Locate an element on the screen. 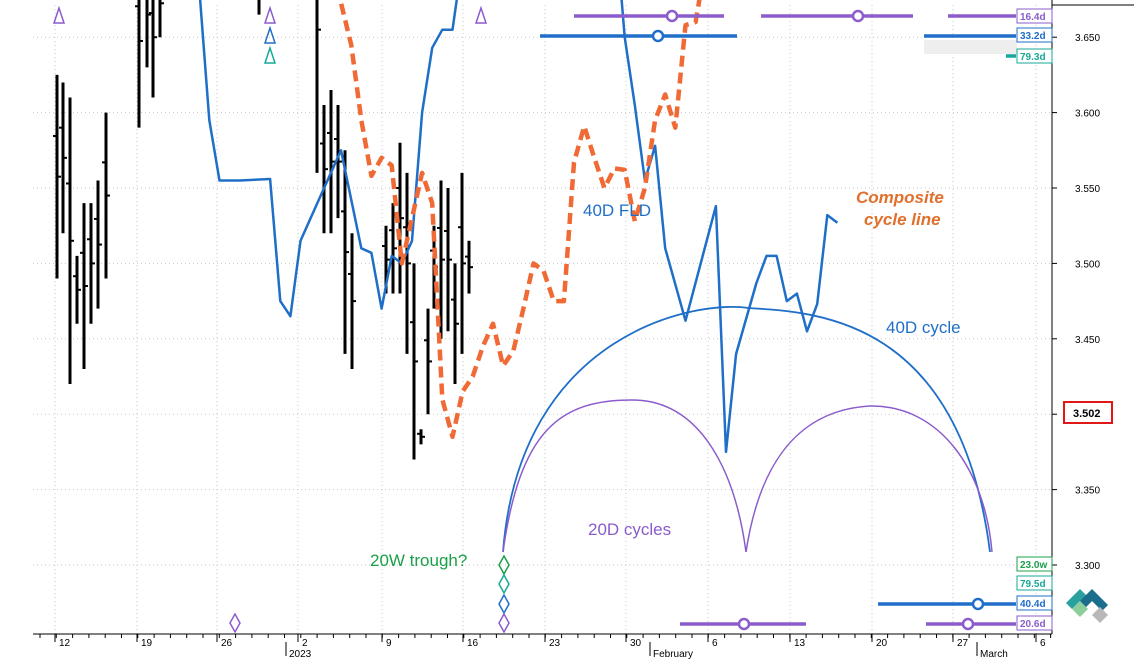 Image resolution: width=1134 pixels, height=660 pixels. svg-text: 79.5d is located at coordinates (1033, 584).